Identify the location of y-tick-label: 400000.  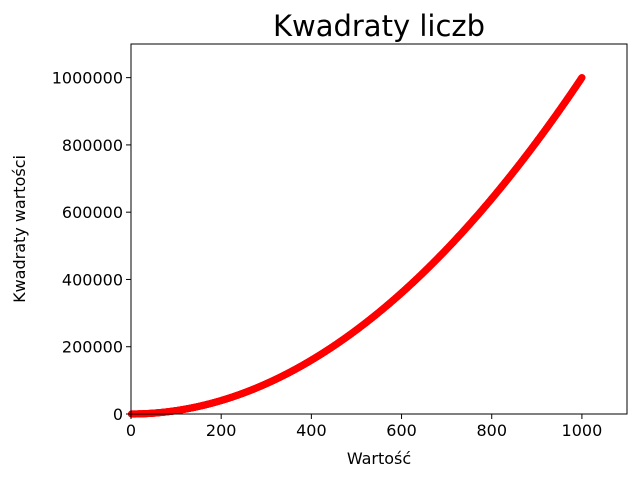
(92, 279).